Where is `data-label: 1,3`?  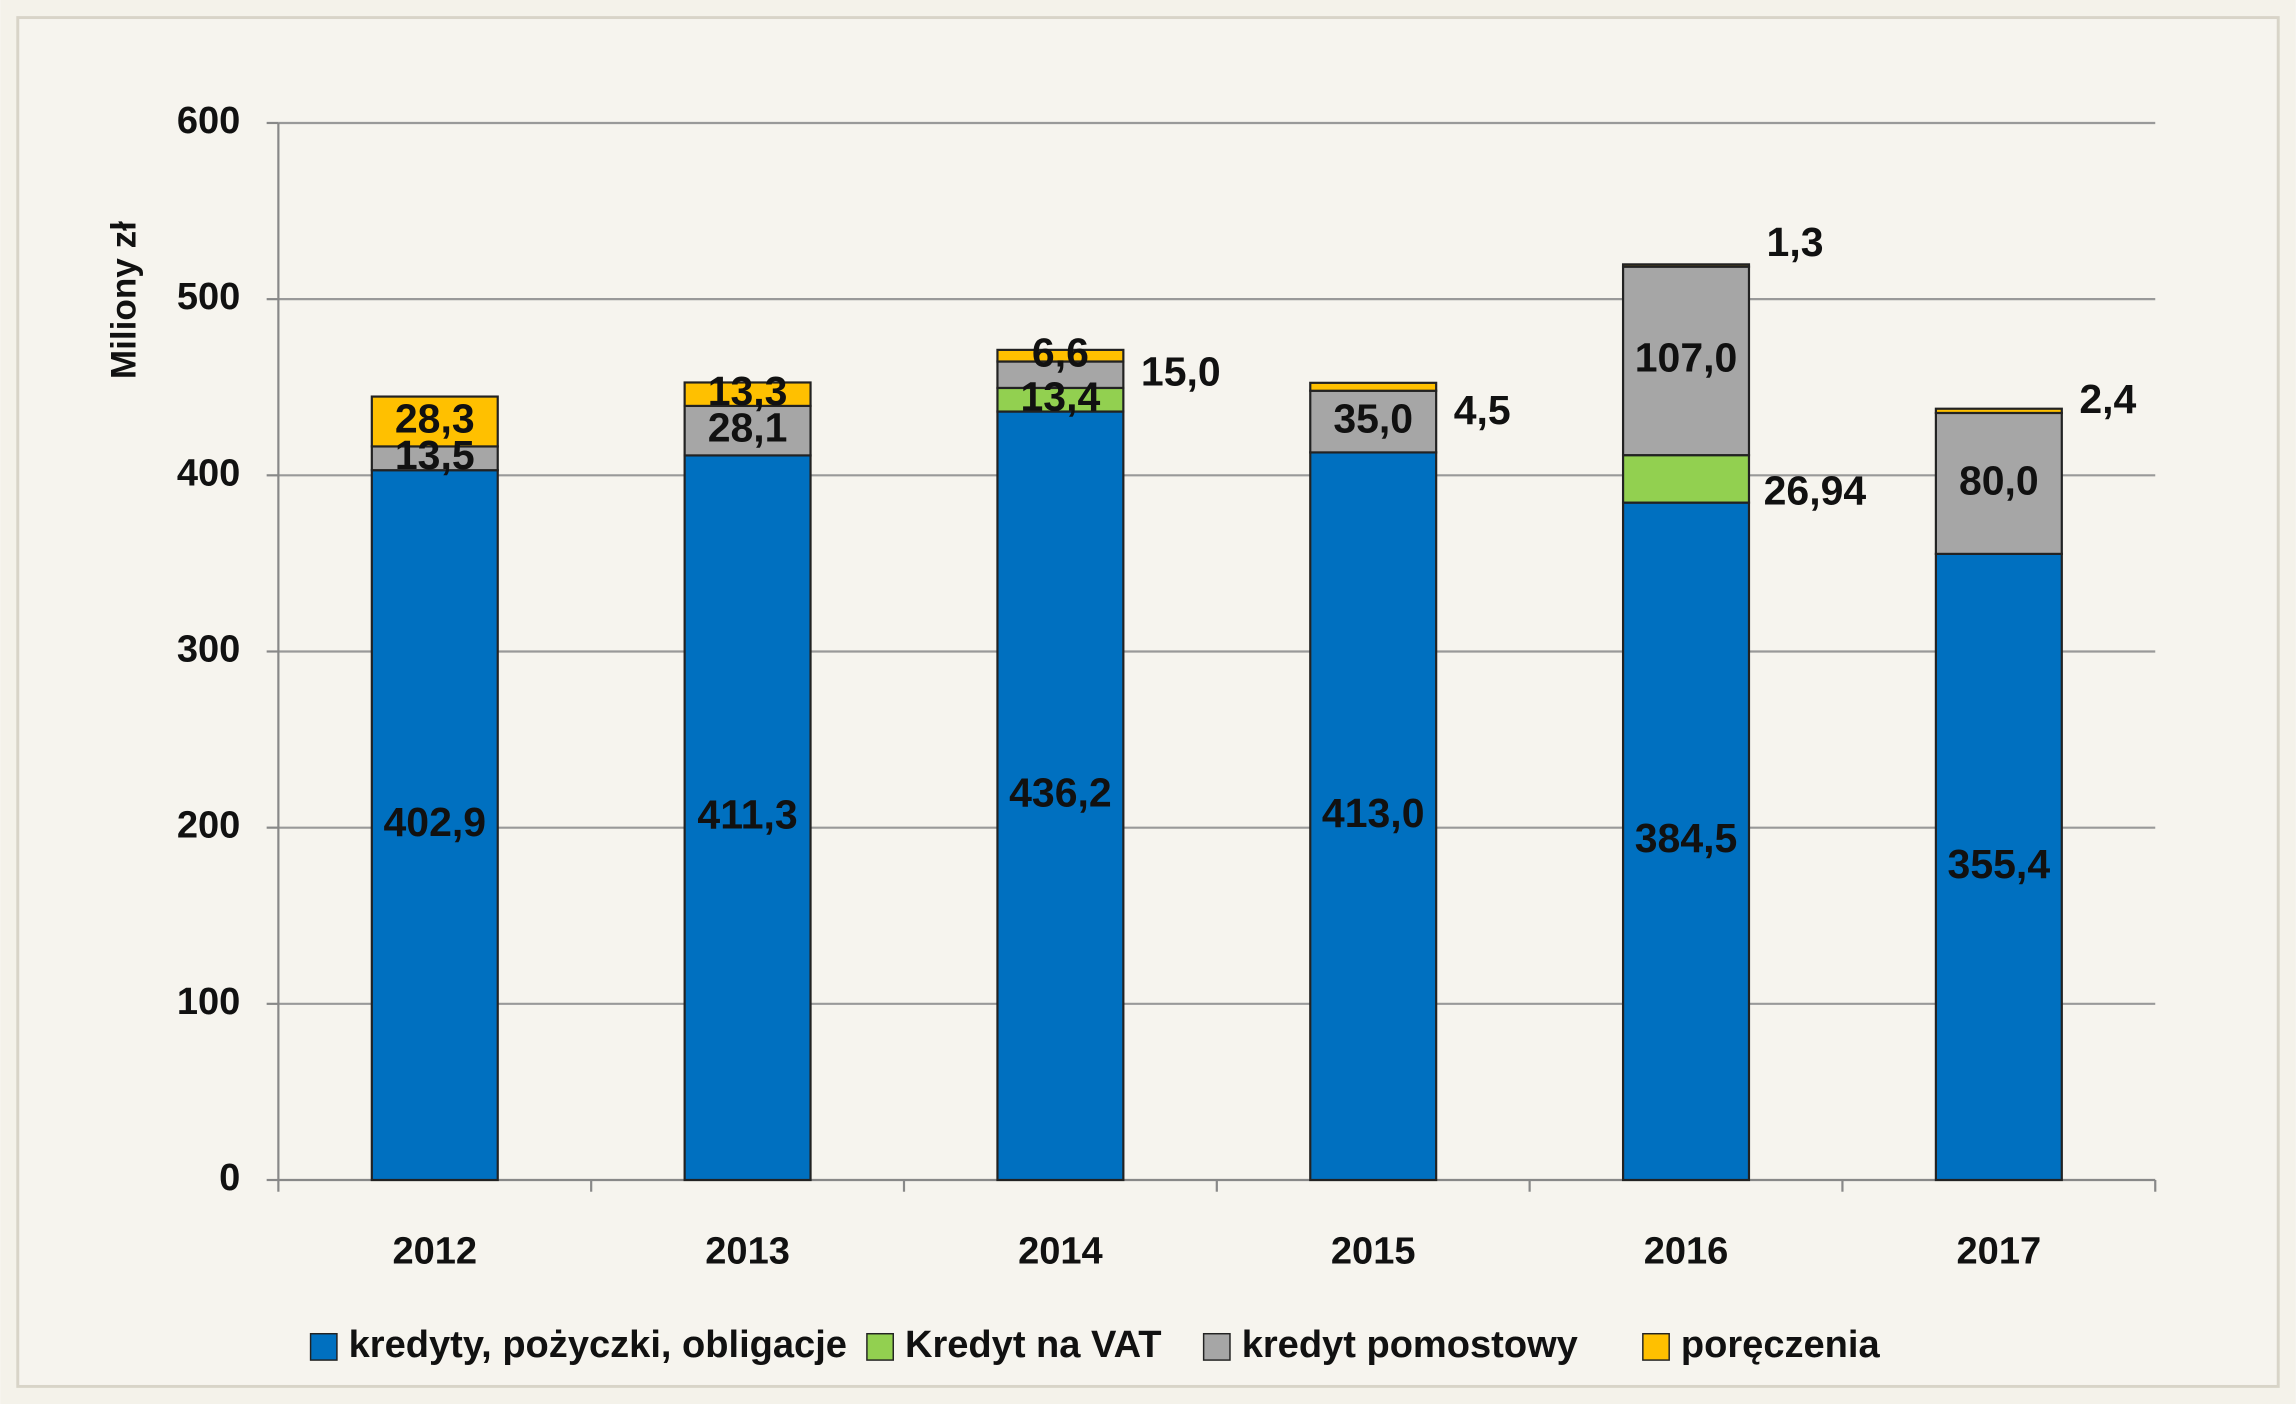
data-label: 1,3 is located at coordinates (1795, 242).